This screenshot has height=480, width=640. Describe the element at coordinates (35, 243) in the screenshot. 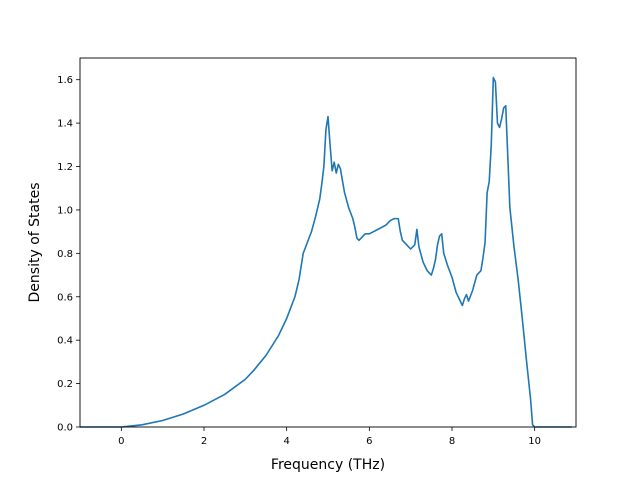

I see `y-axis-label: Density of States` at that location.